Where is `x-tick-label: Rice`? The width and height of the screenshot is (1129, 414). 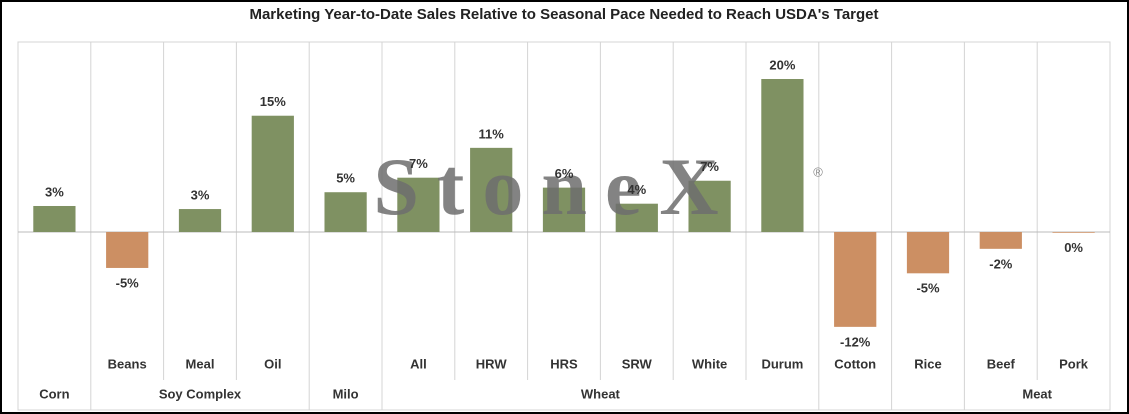 x-tick-label: Rice is located at coordinates (927, 363).